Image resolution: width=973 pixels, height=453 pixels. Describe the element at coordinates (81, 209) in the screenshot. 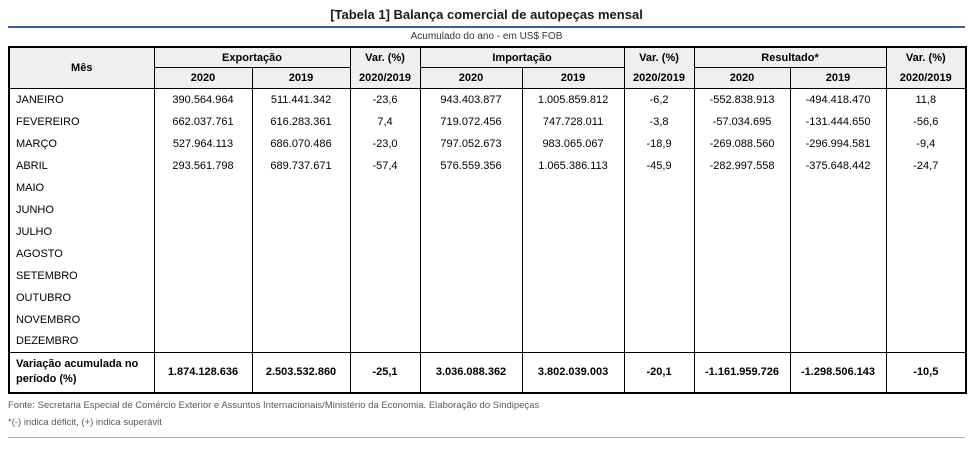

I see `month-cell: JUNHO` at that location.